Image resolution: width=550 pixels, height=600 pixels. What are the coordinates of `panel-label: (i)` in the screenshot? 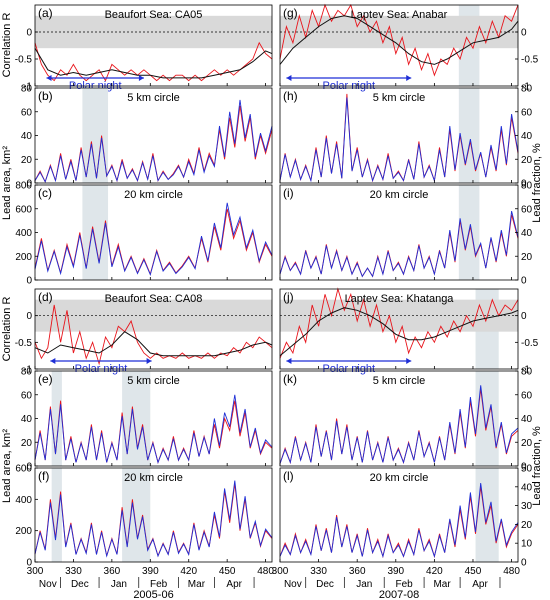 It's located at (288, 193).